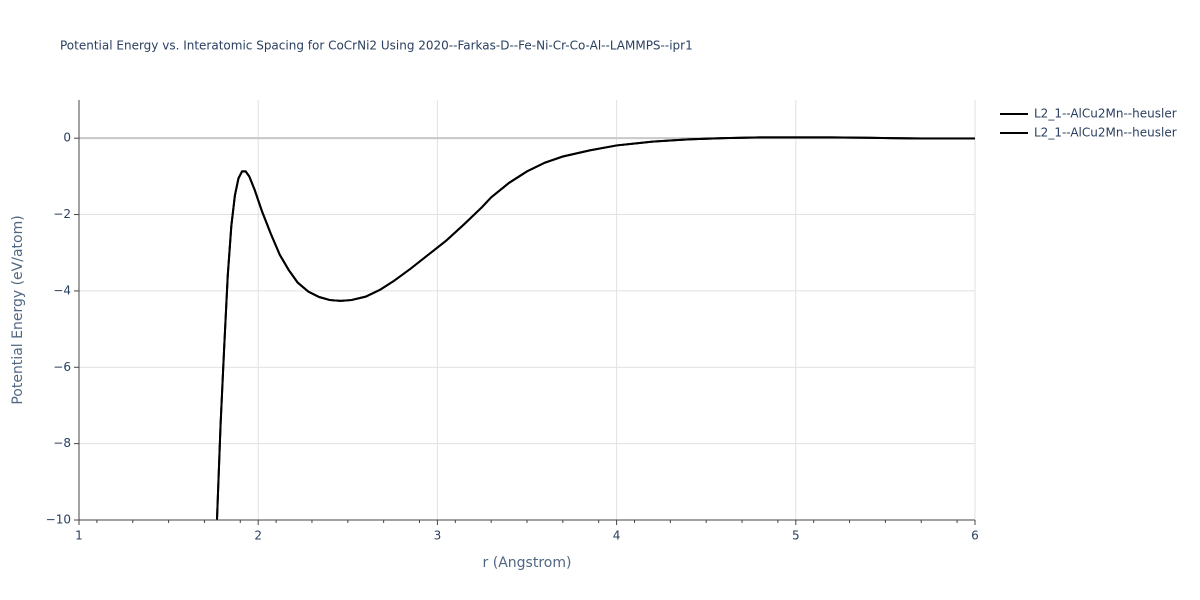  Describe the element at coordinates (258, 536) in the screenshot. I see `x-tick-label: 2` at that location.